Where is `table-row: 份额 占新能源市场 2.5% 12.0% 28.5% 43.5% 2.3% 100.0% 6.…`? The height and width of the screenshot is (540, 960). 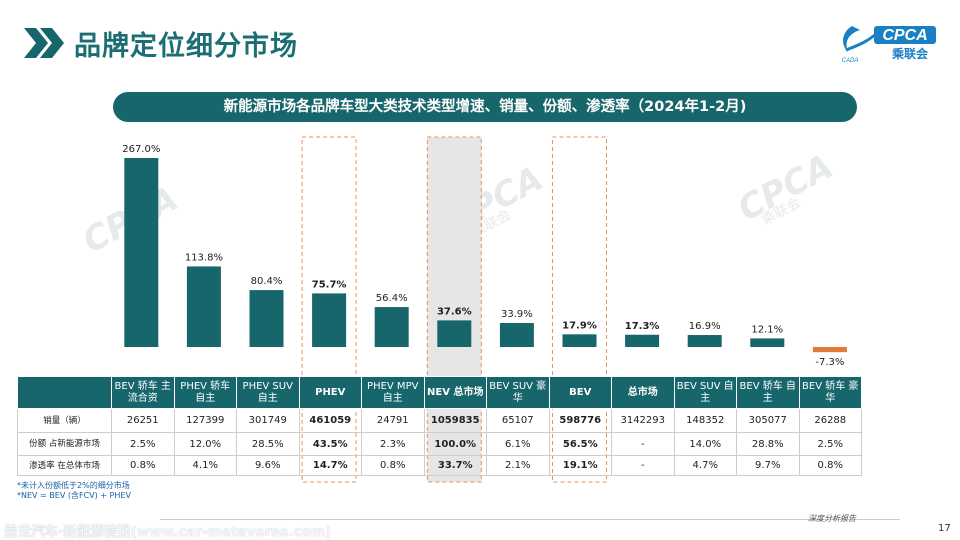
table-row: 份额 占新能源市场 2.5% 12.0% 28.5% 43.5% 2.3% 100.0% 6.… is located at coordinates (439, 444).